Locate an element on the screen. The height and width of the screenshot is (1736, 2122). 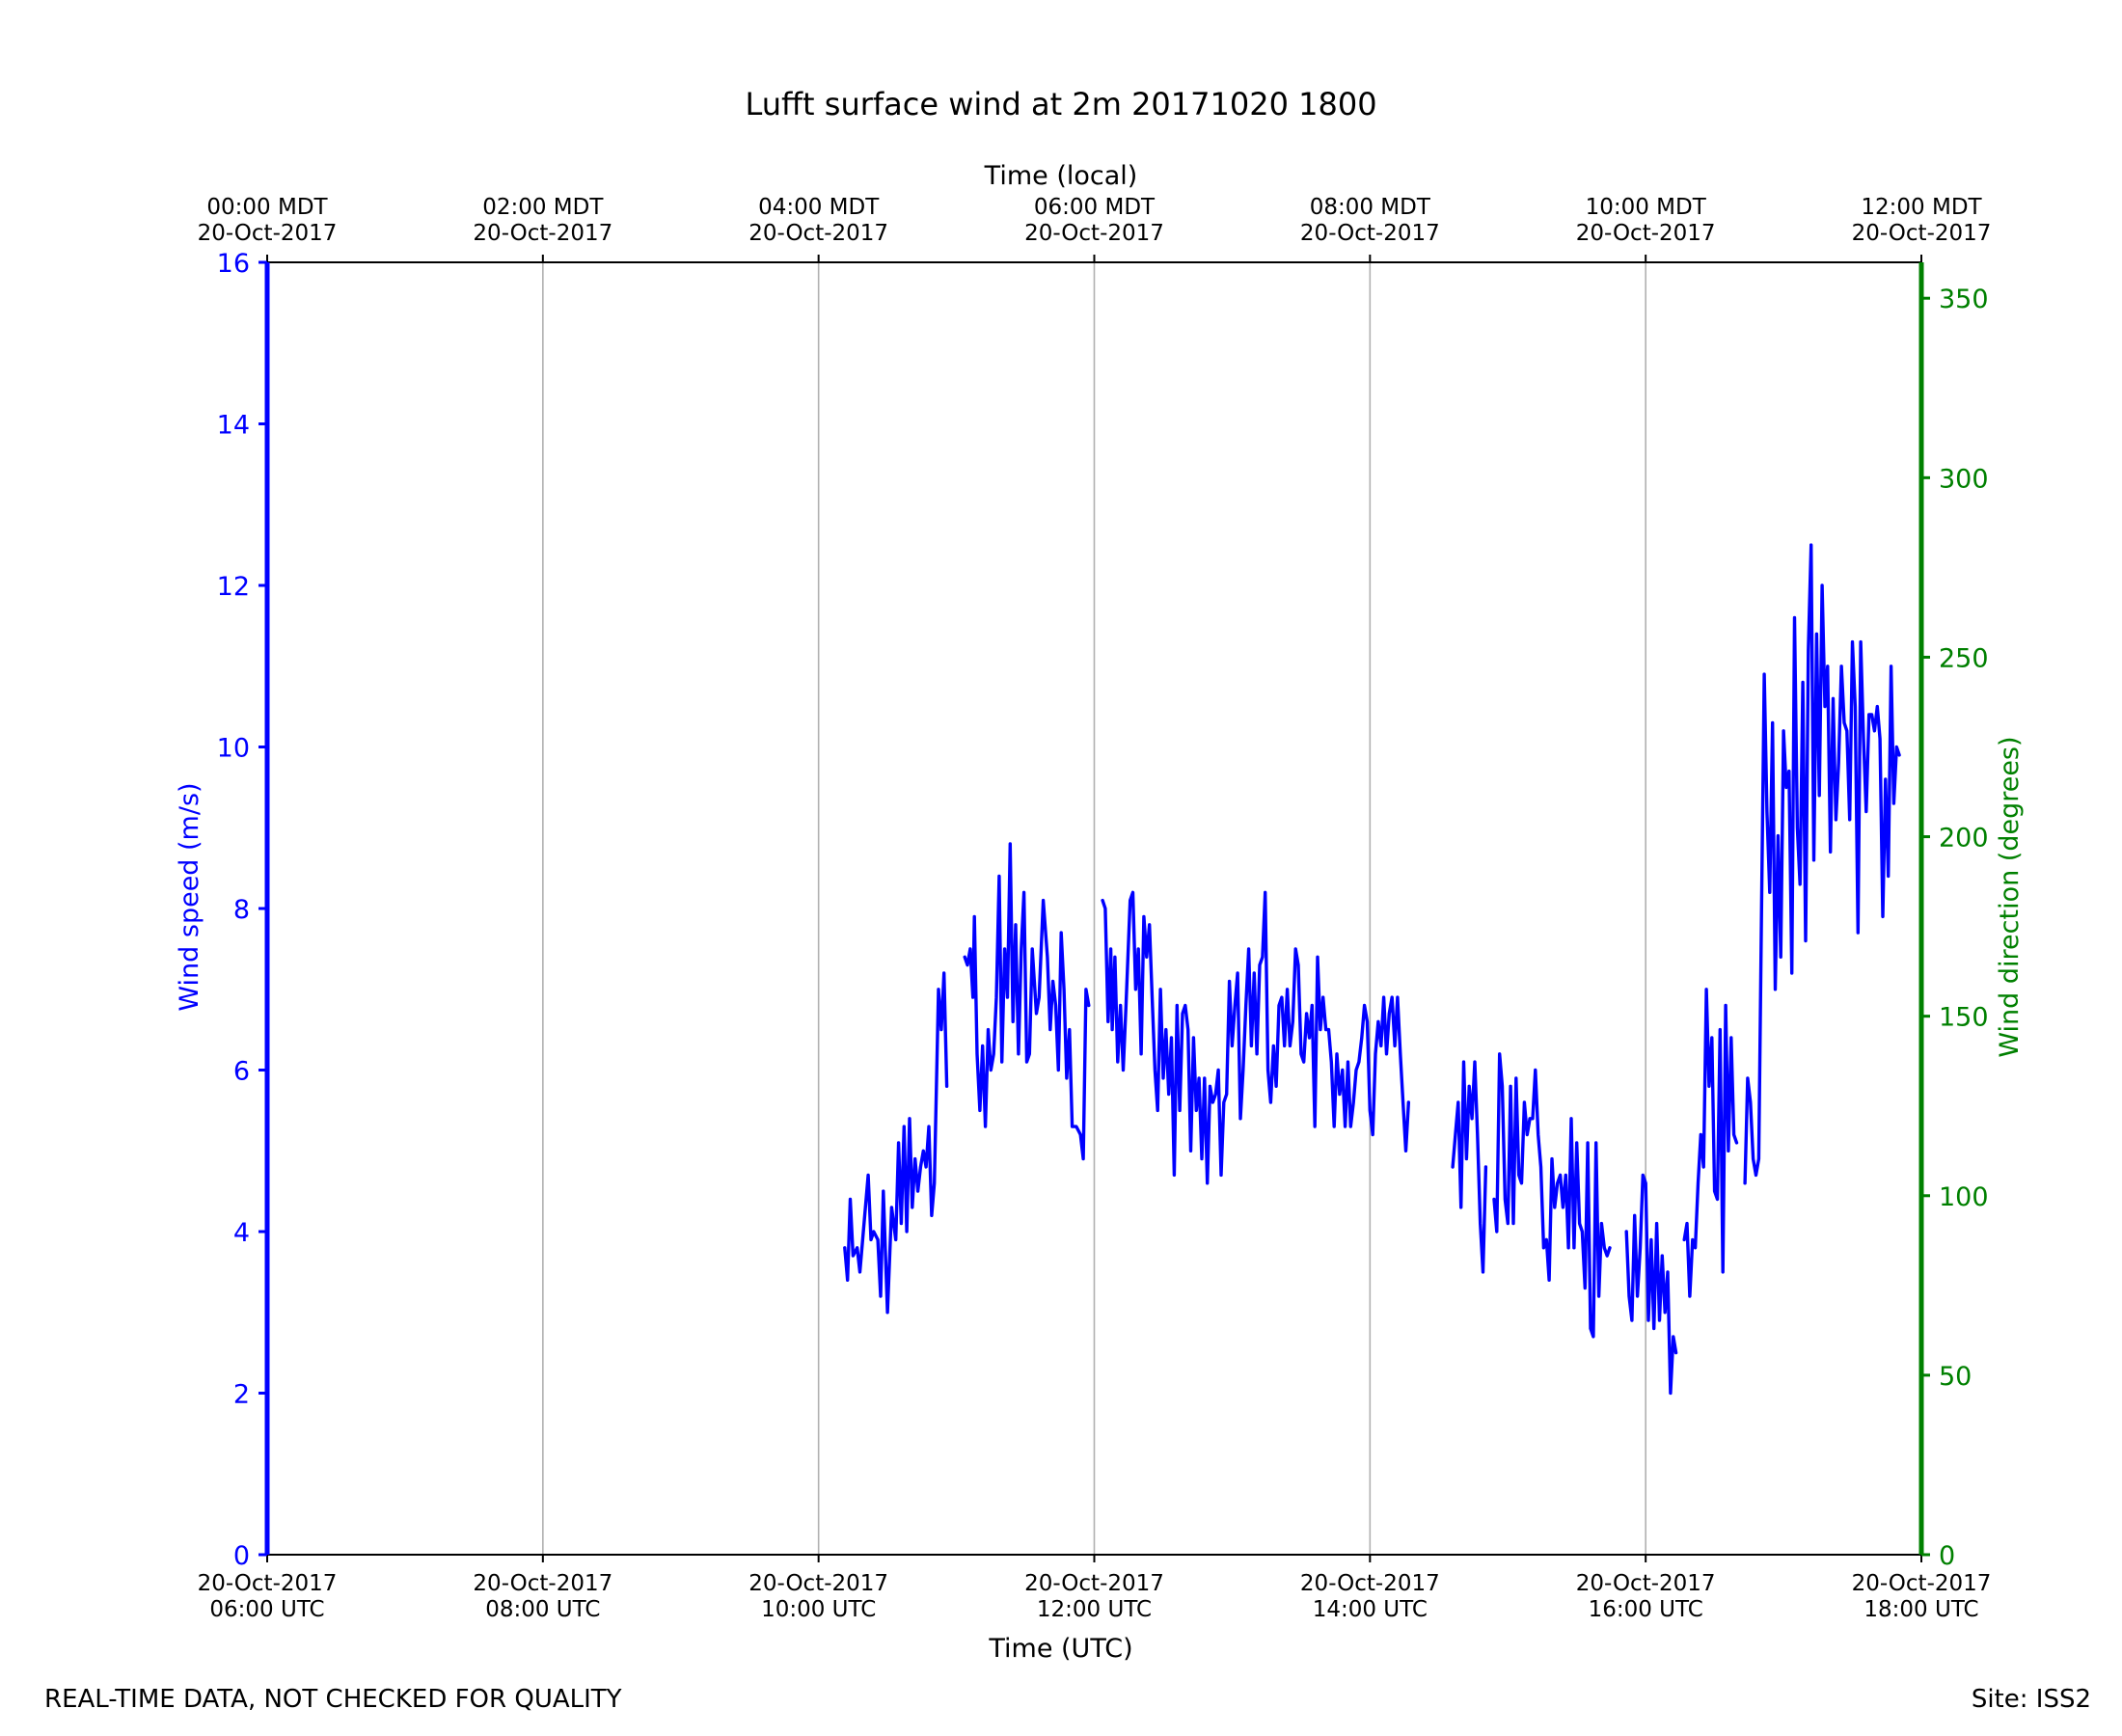
y2-tick-label: 300 is located at coordinates (1964, 479).